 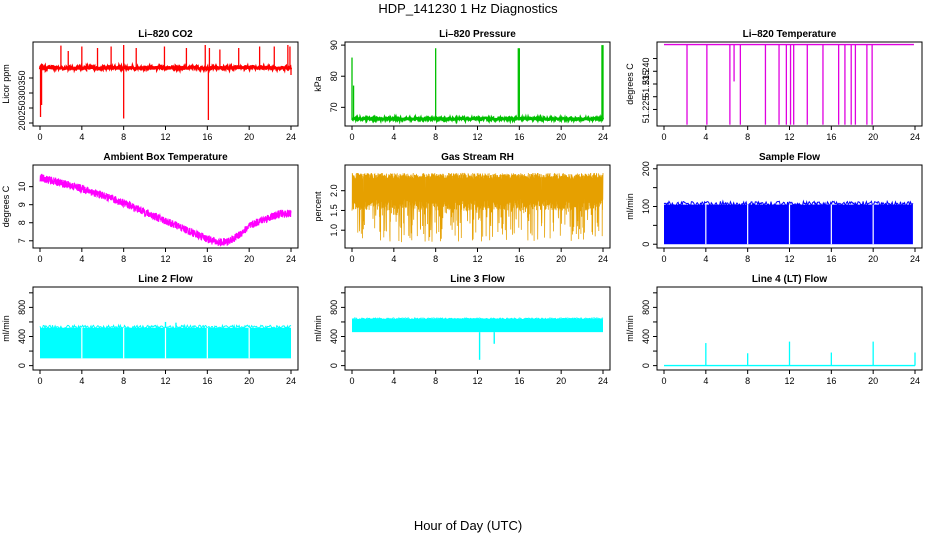 What do you see at coordinates (790, 279) in the screenshot?
I see `panel-title: Line 4 (LT) Flow` at bounding box center [790, 279].